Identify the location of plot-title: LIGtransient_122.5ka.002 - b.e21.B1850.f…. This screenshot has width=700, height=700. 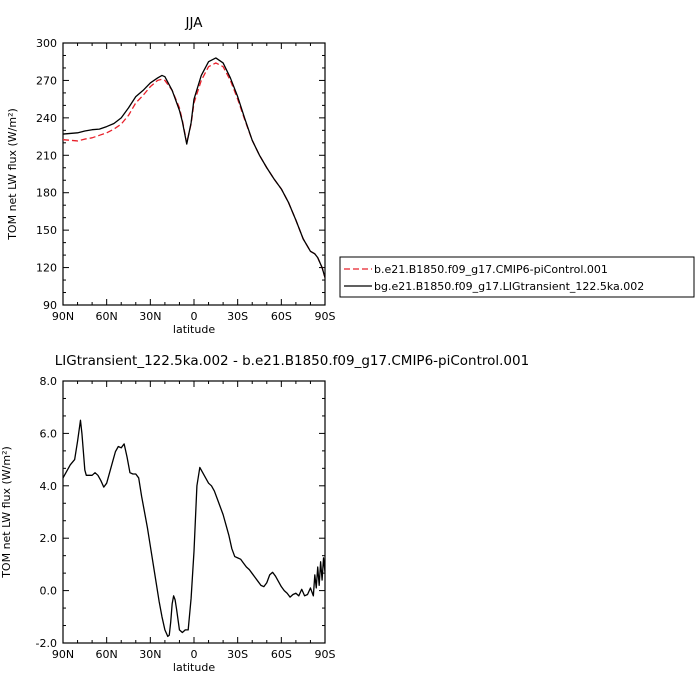
(292, 361).